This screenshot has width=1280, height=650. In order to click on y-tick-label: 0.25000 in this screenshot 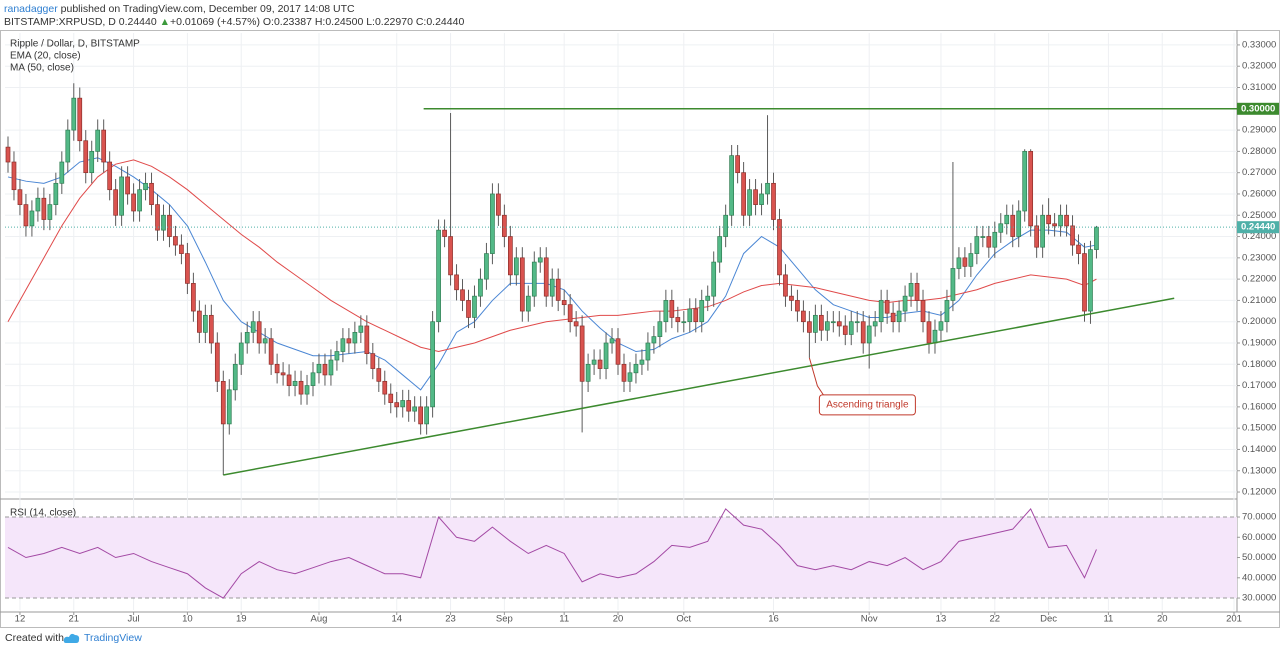, I will do `click(1259, 215)`.